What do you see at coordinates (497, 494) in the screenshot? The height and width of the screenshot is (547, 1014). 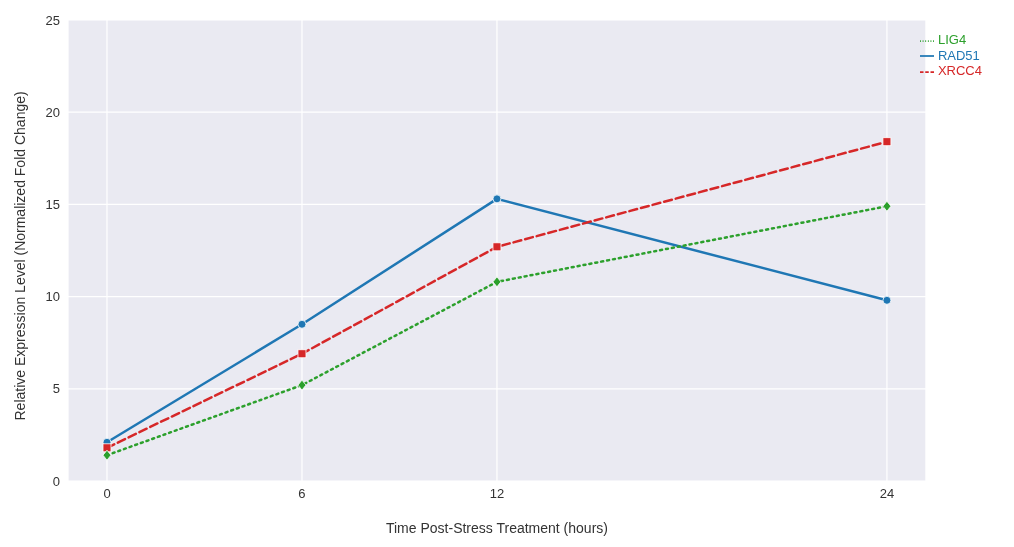 I see `x-tick-label: 12` at bounding box center [497, 494].